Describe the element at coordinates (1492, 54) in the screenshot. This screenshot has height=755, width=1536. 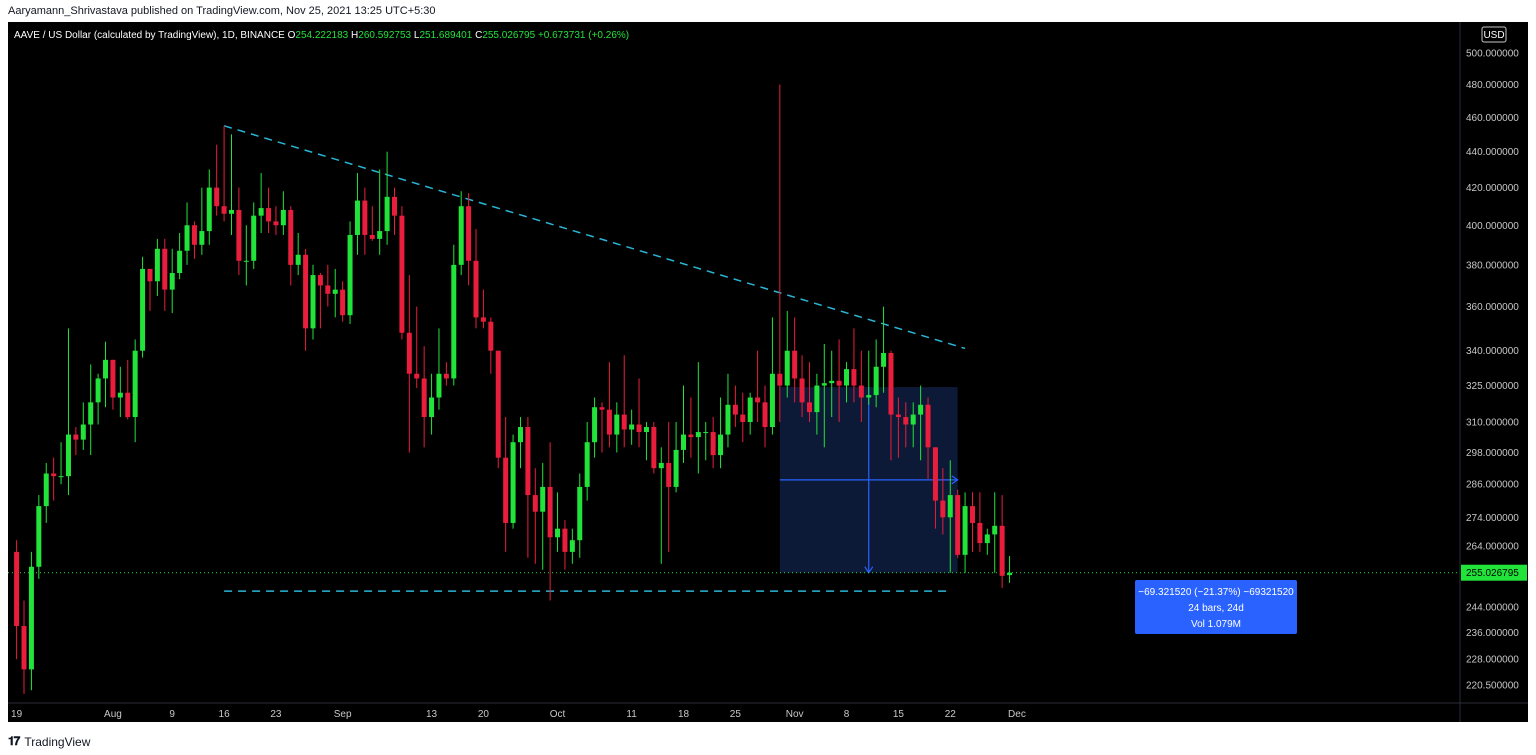
I see `y-tick-label: 500.000000` at that location.